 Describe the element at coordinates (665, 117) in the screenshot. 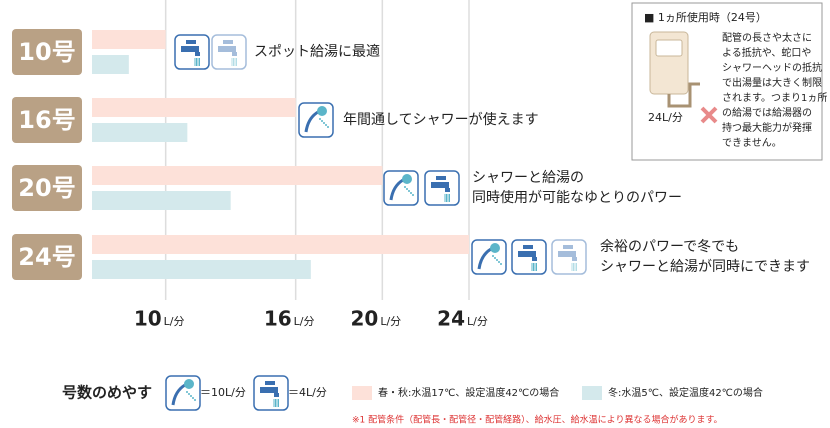

I see `inset-label: 24L/分` at that location.